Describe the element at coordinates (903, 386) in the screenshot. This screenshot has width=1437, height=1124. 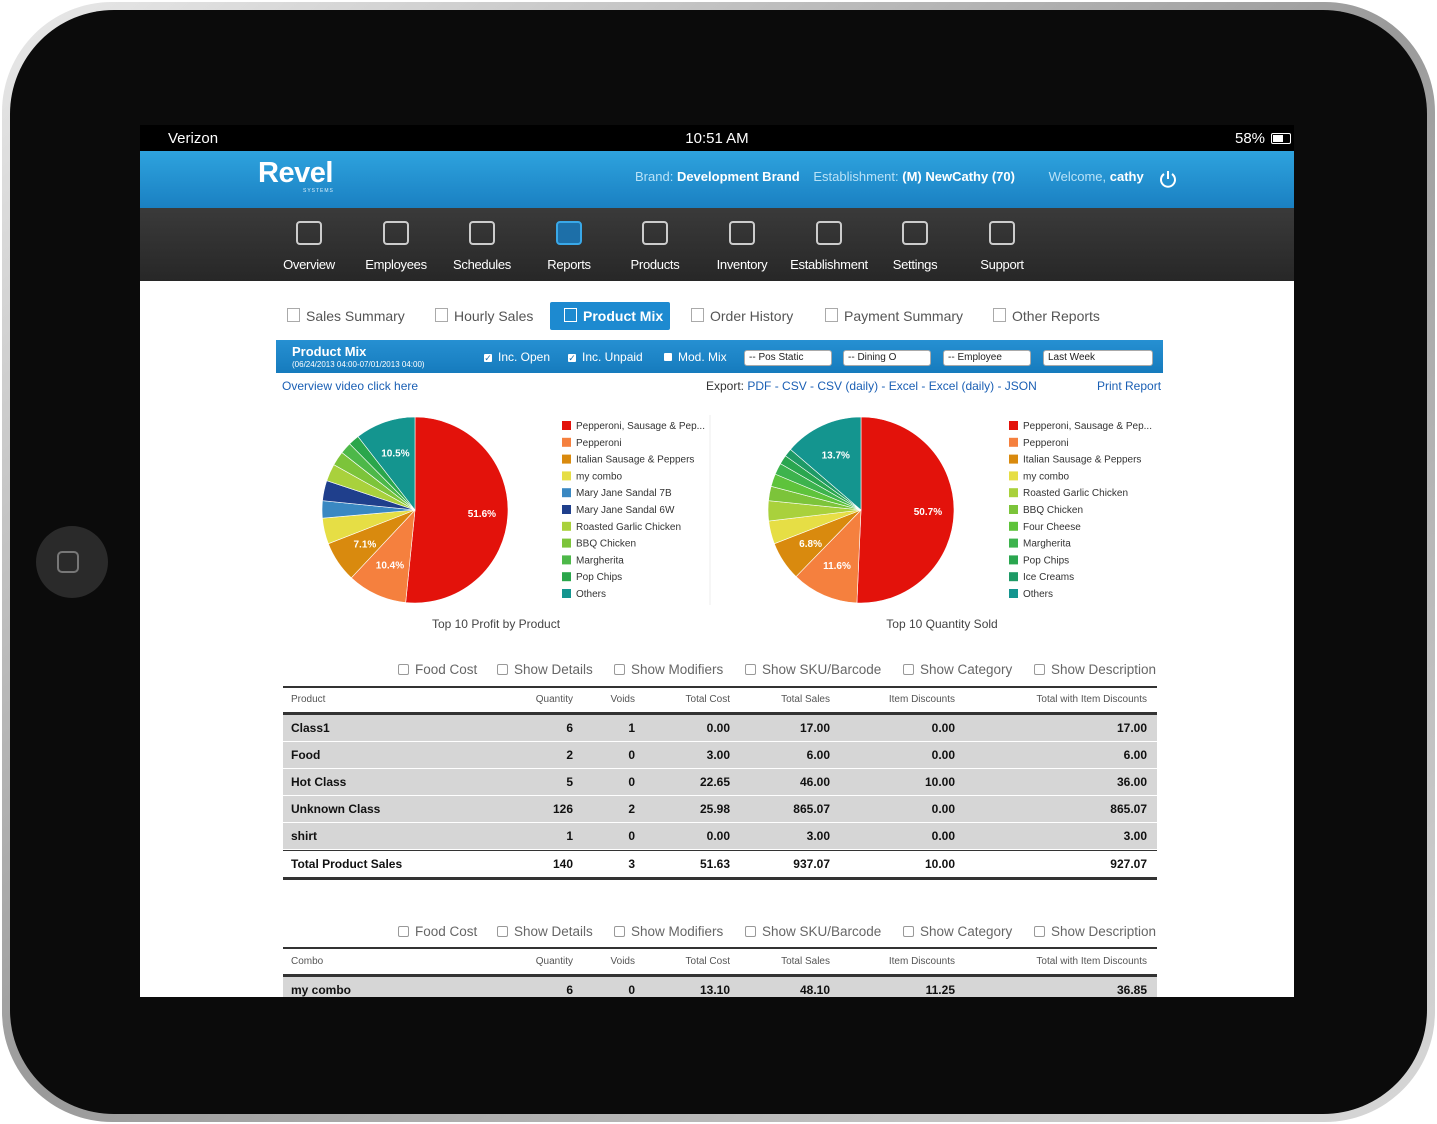
I see `export-link: Excel` at that location.